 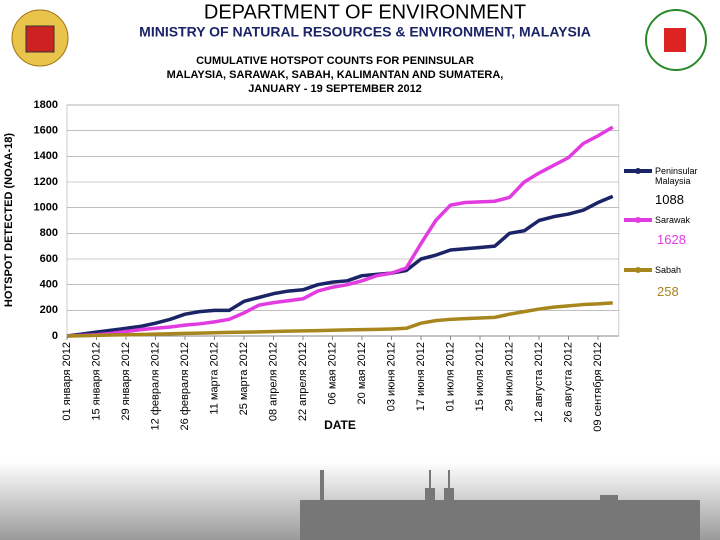 I want to click on y-tick-label: 1200, so click(x=46, y=182).